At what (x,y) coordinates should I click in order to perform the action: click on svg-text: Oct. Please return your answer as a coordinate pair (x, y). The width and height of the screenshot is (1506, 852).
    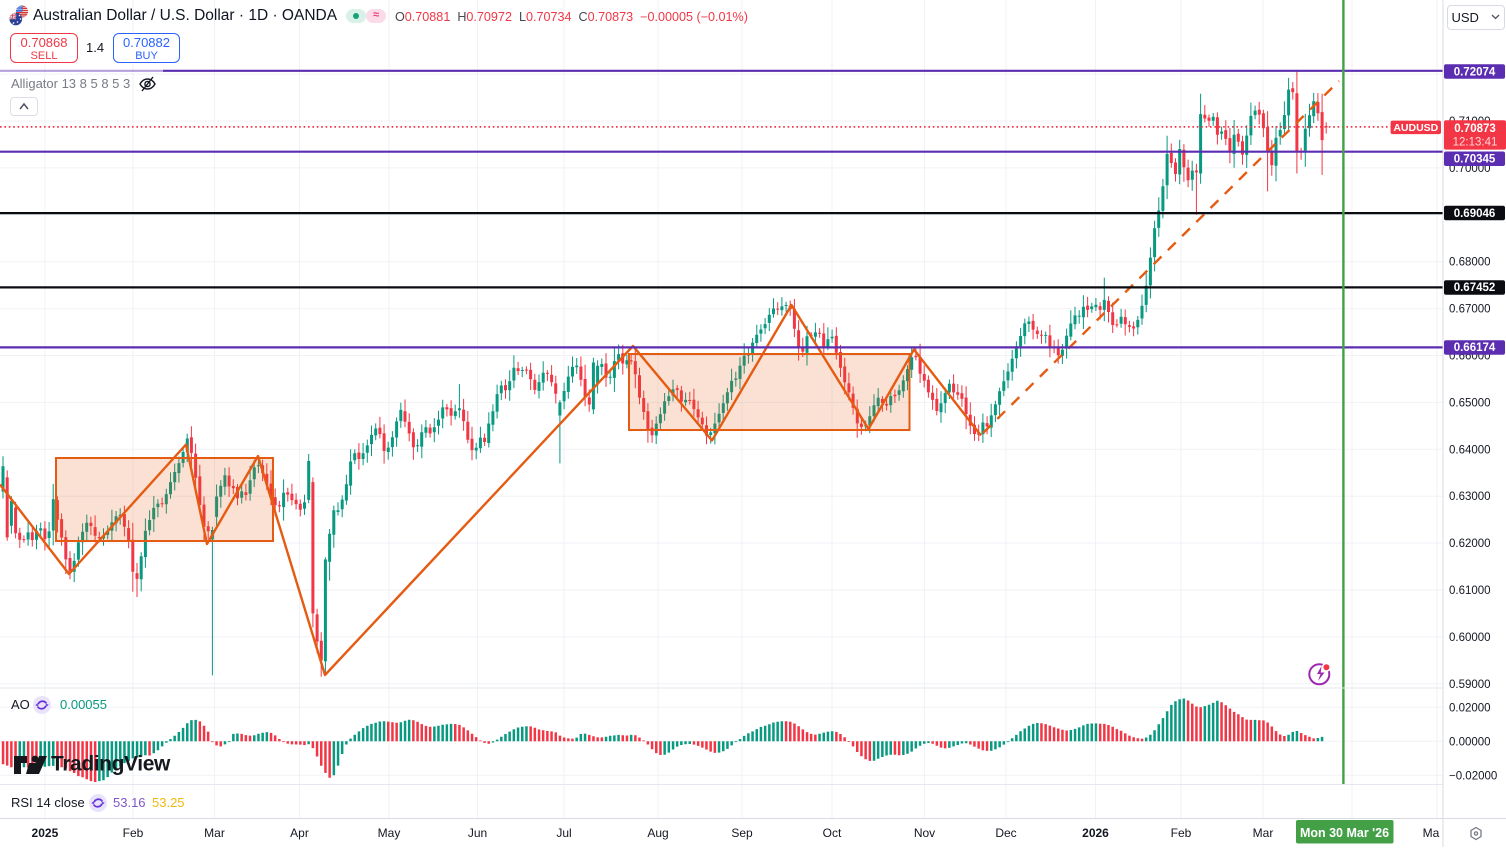
    Looking at the image, I should click on (832, 833).